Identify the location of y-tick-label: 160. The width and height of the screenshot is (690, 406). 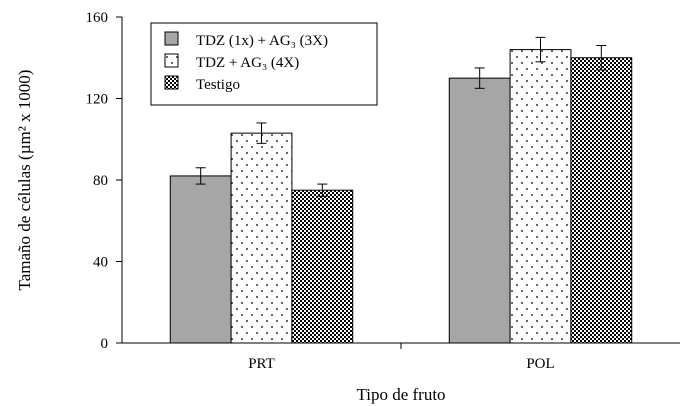
(97, 18).